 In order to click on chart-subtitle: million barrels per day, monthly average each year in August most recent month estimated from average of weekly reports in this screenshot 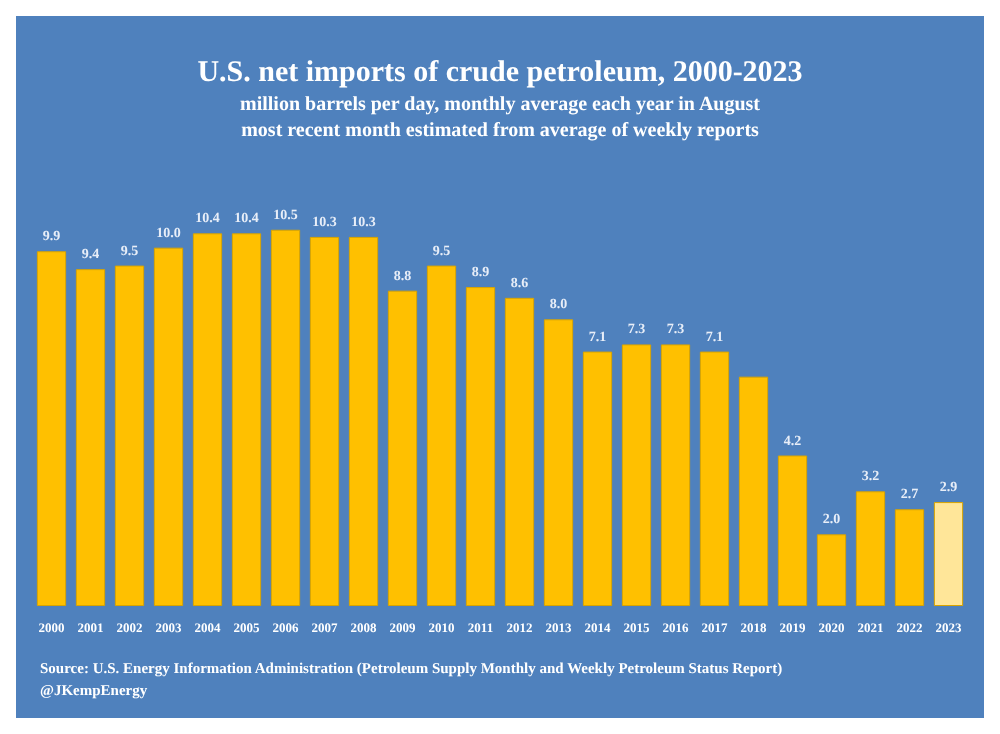, I will do `click(500, 118)`.